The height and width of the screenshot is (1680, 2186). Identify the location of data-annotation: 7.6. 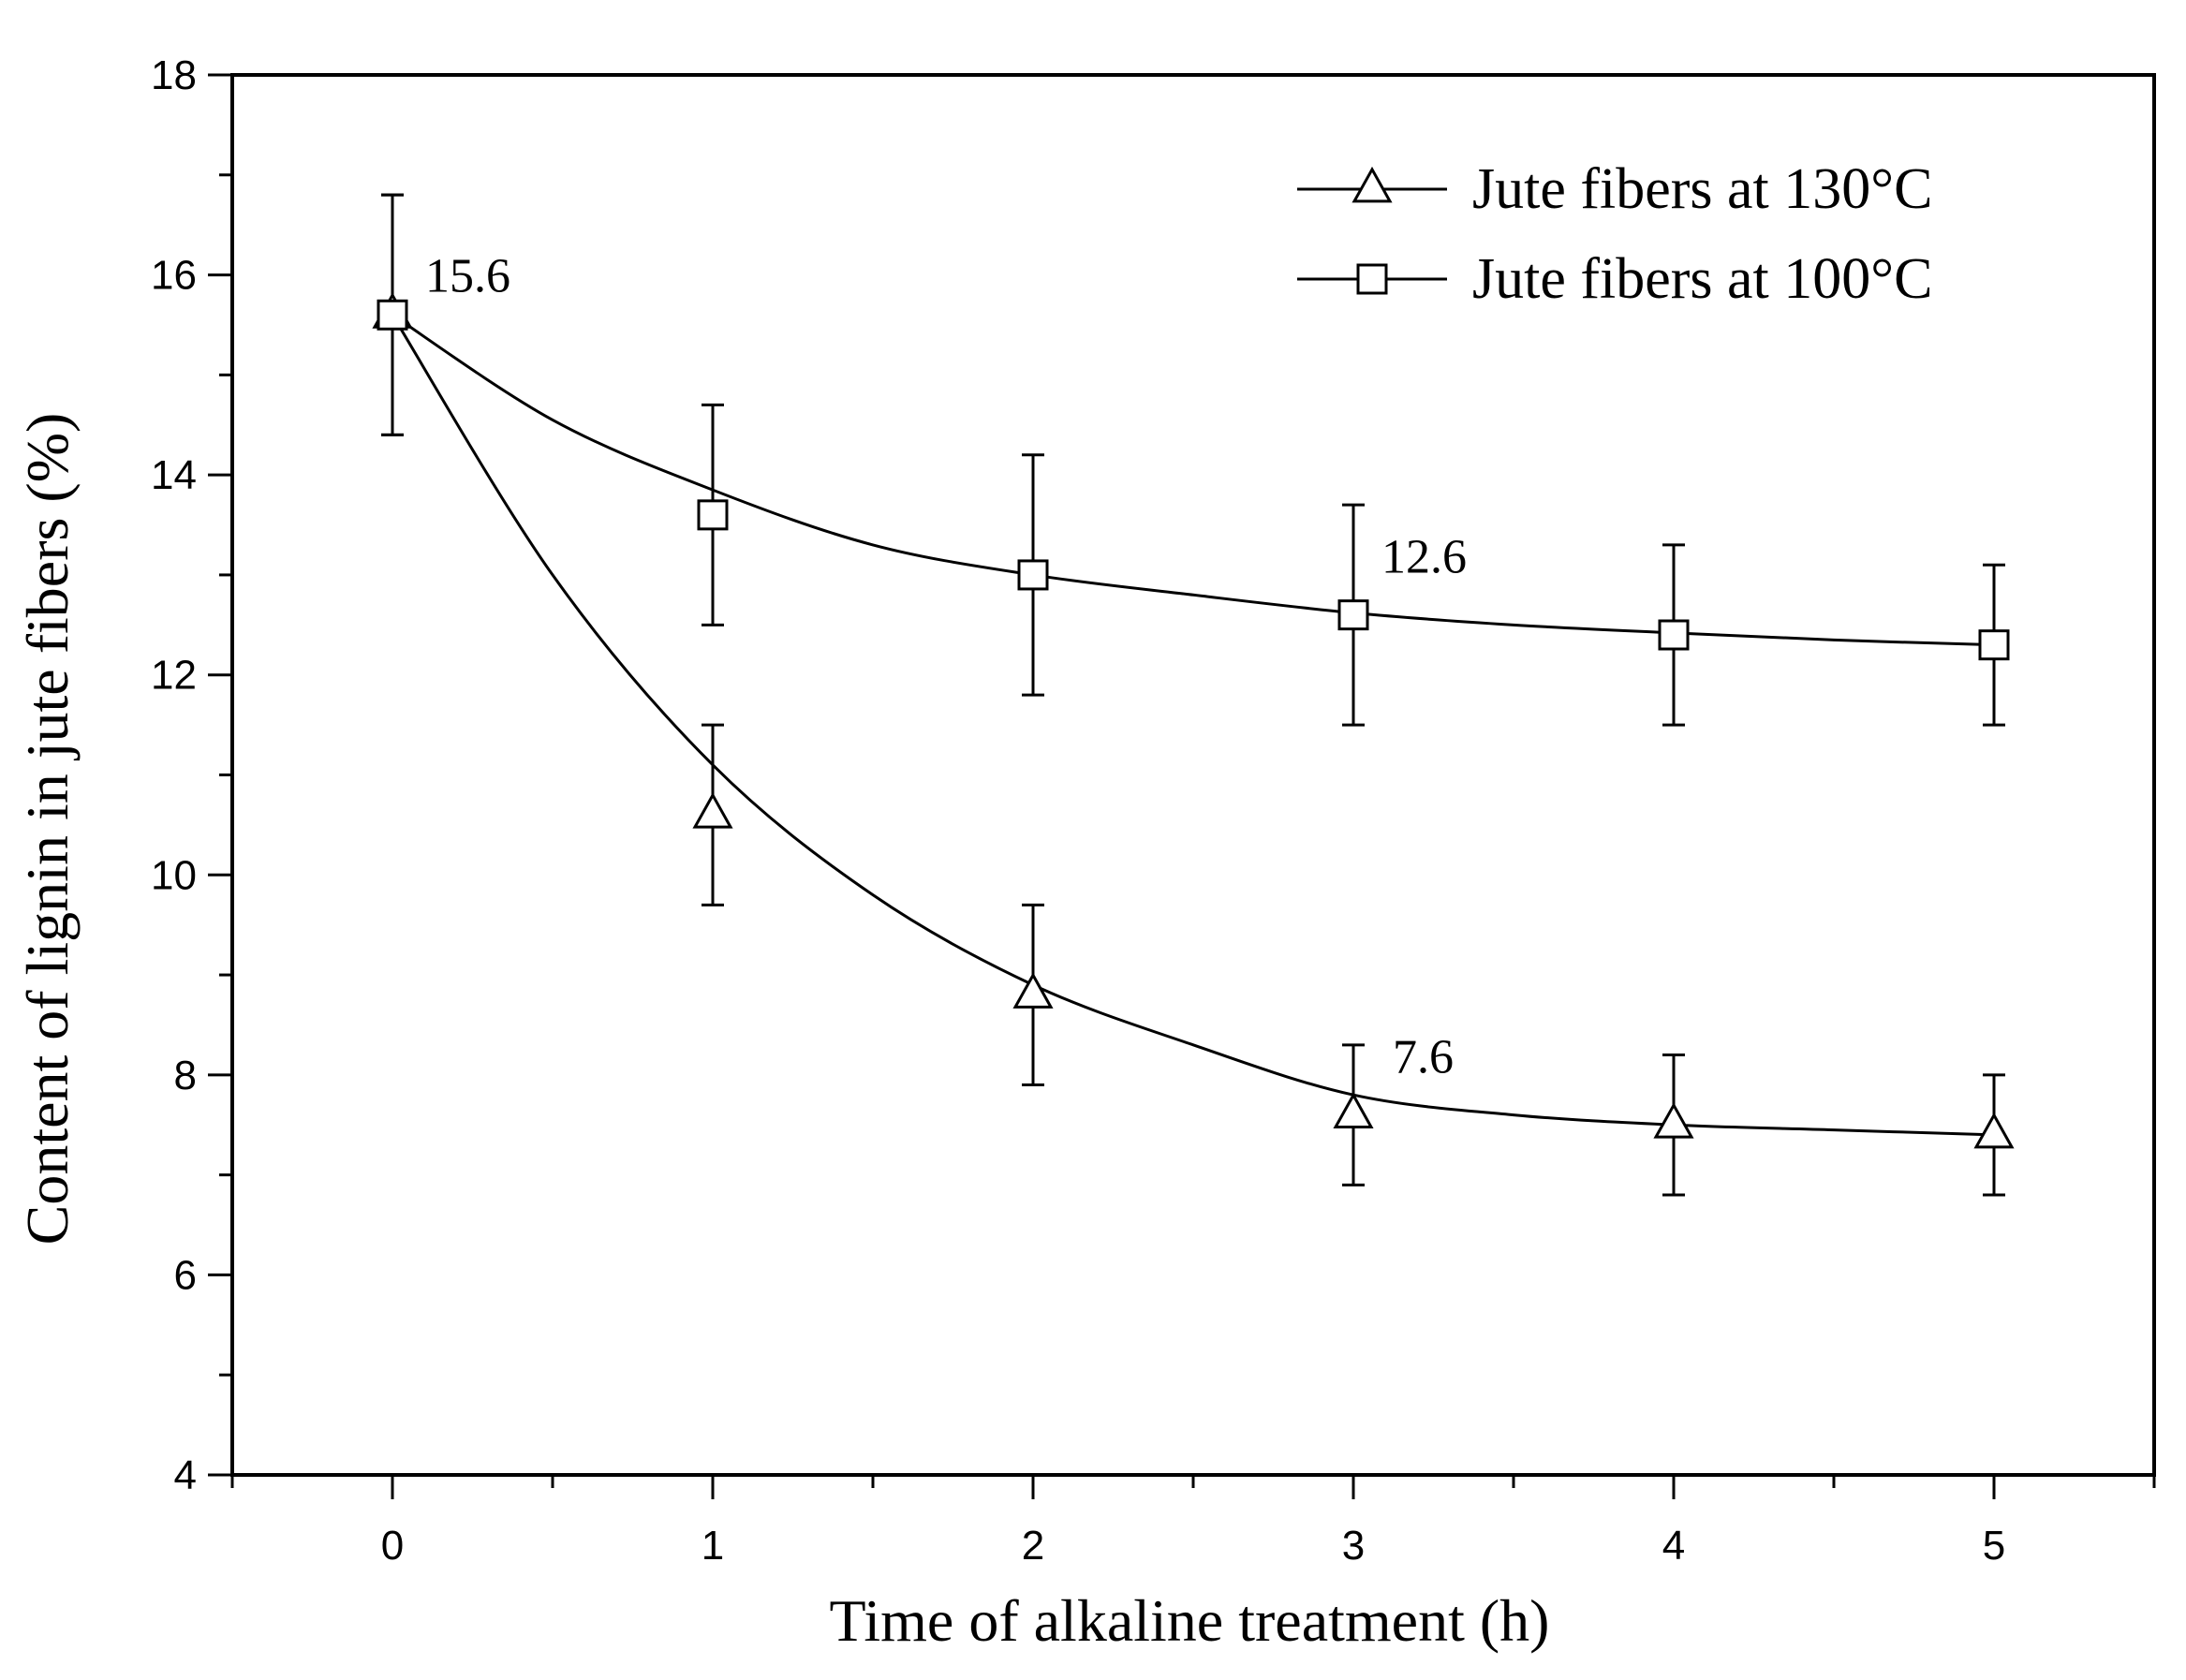
(1423, 1057).